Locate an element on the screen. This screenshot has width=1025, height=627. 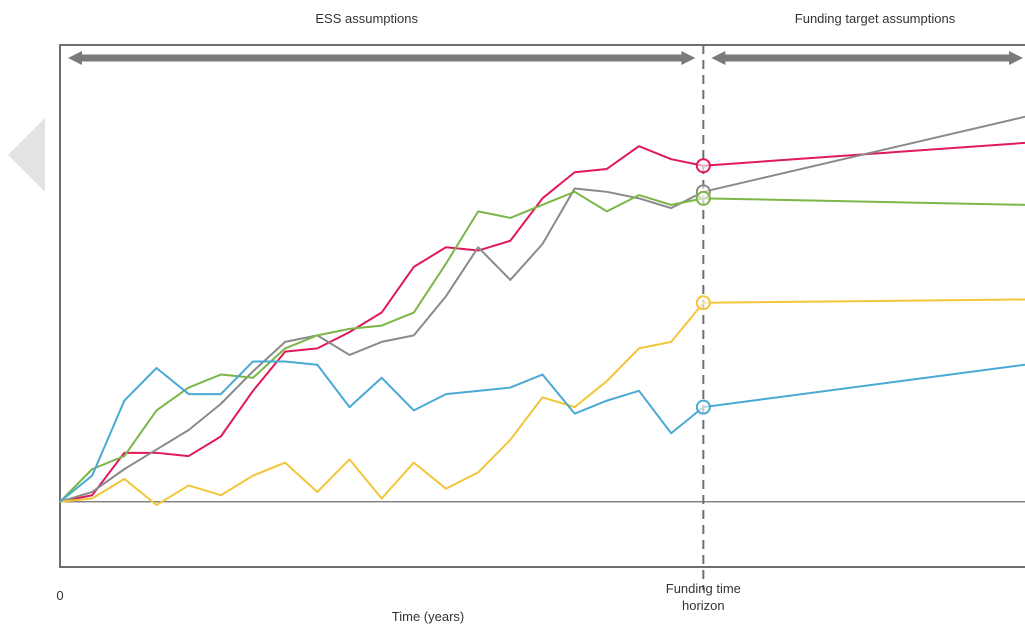
phase-label-ess: ESS assumptions is located at coordinates (366, 18).